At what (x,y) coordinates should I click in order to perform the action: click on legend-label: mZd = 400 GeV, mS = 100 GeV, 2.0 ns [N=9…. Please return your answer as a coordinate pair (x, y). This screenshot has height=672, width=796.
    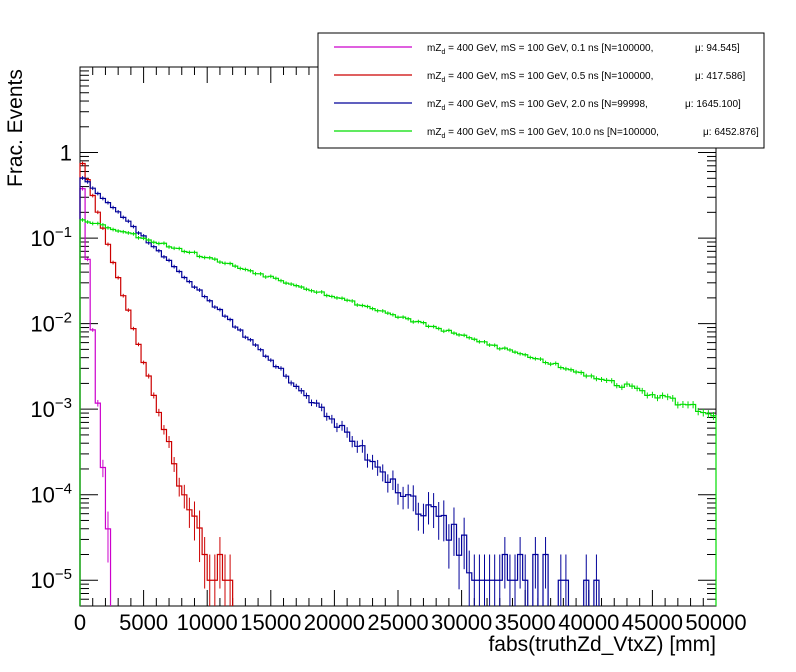
    Looking at the image, I should click on (537, 105).